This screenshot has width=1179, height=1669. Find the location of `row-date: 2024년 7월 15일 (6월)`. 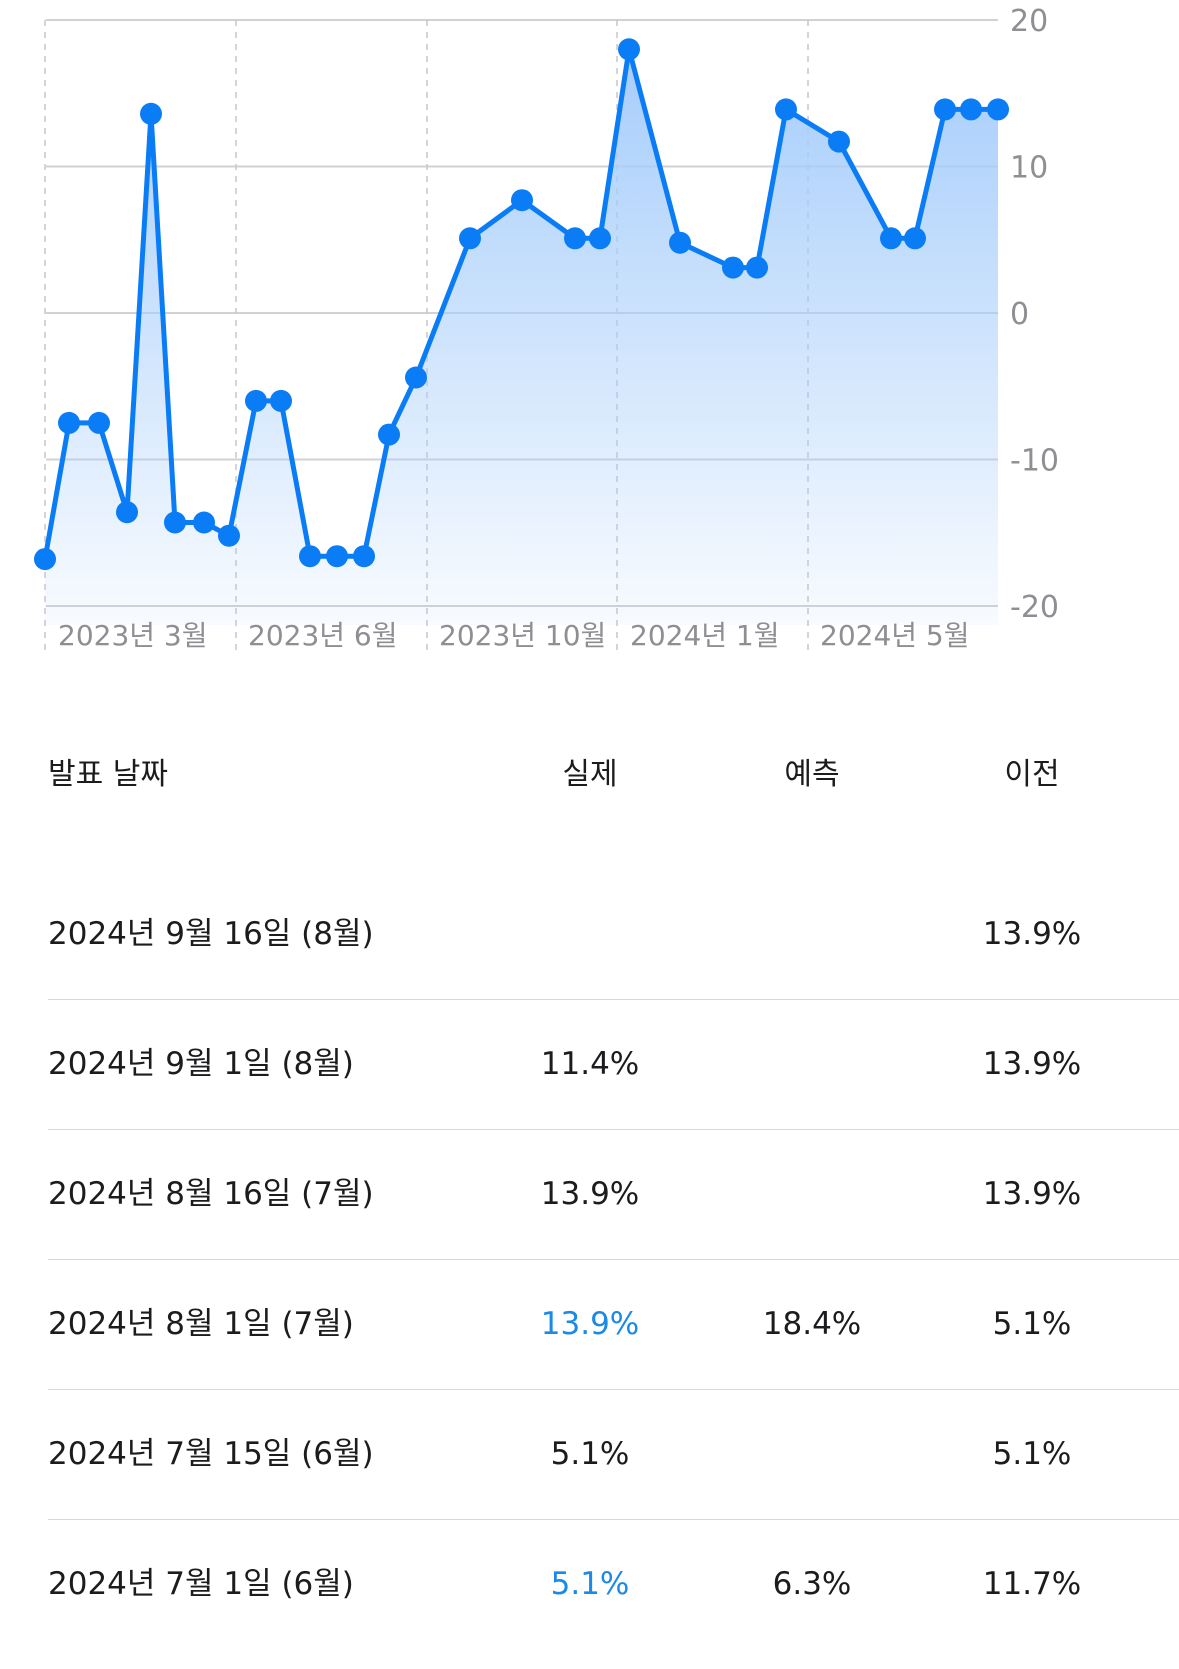

row-date: 2024년 7월 15일 (6월) is located at coordinates (211, 1454).